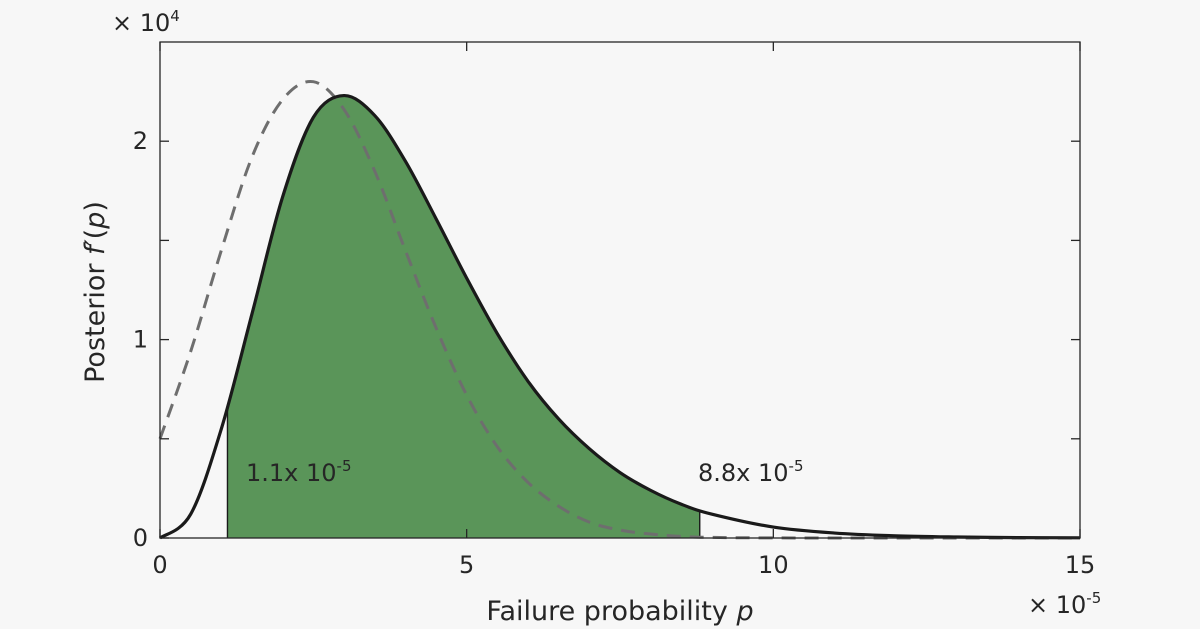 The height and width of the screenshot is (629, 1200). What do you see at coordinates (159, 565) in the screenshot?
I see `x-tick-label: 0` at bounding box center [159, 565].